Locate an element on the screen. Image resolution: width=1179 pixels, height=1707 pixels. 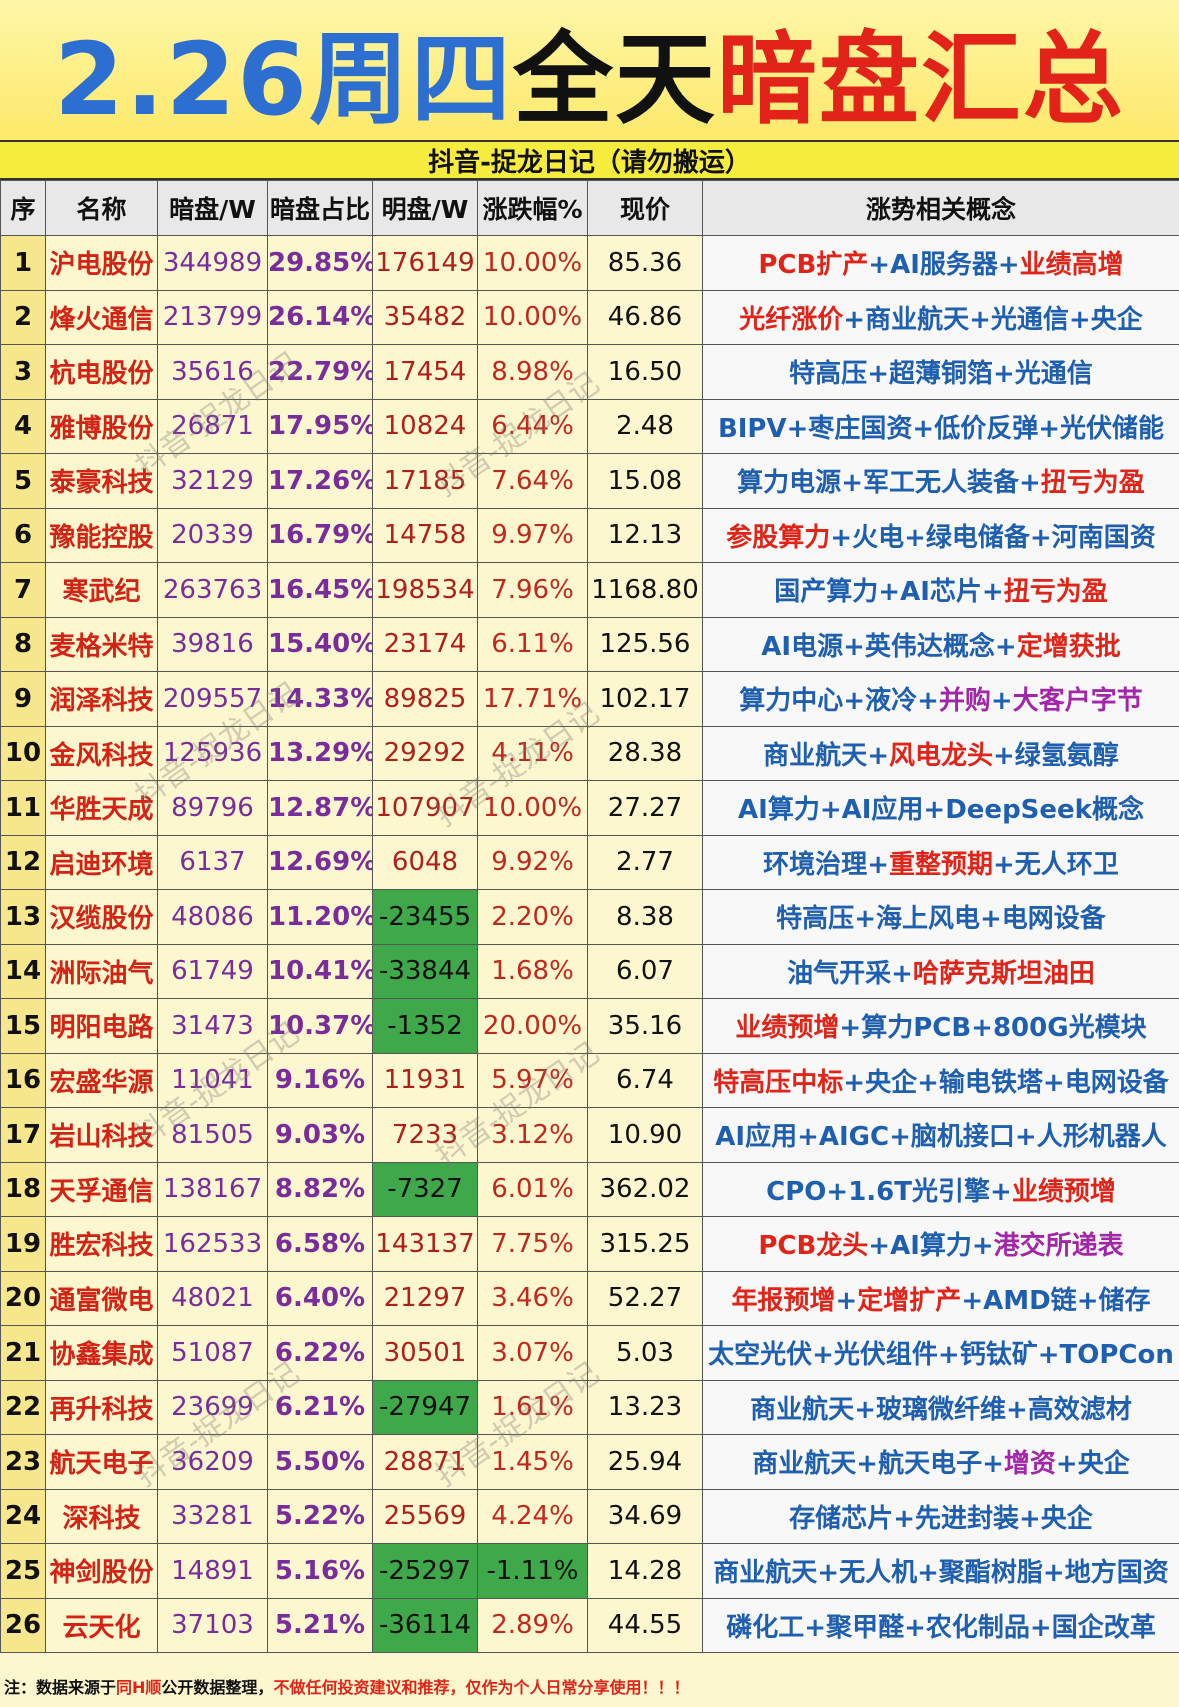
bright-volume: 7233 is located at coordinates (425, 1135).